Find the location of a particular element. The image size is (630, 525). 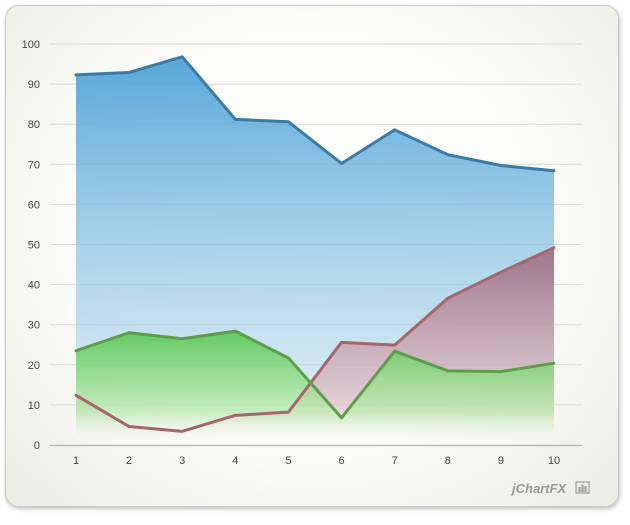

x-tick-label: 1 is located at coordinates (76, 461).